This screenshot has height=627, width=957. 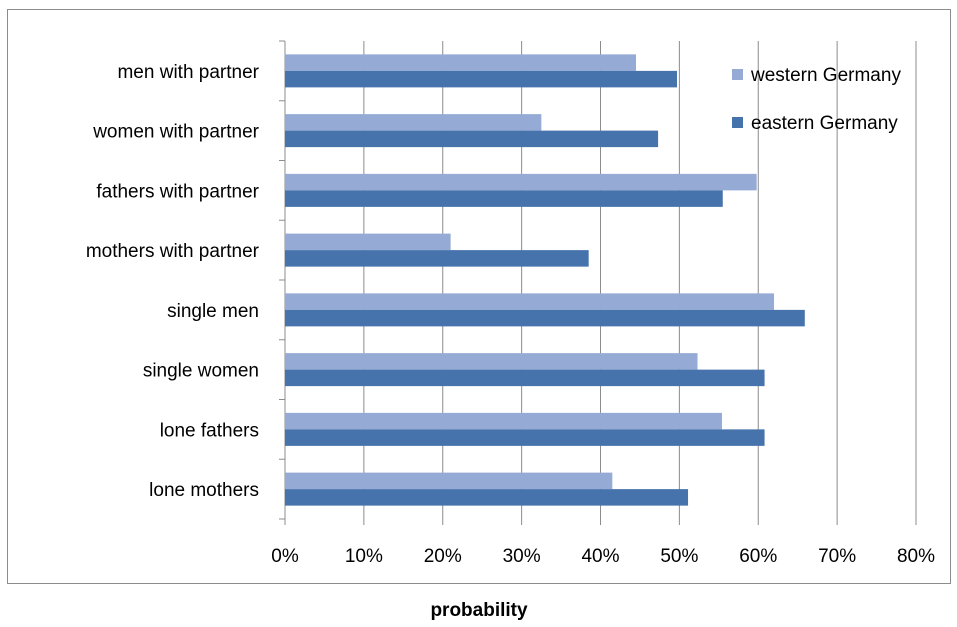 I want to click on x-tick-label: 20%, so click(x=443, y=556).